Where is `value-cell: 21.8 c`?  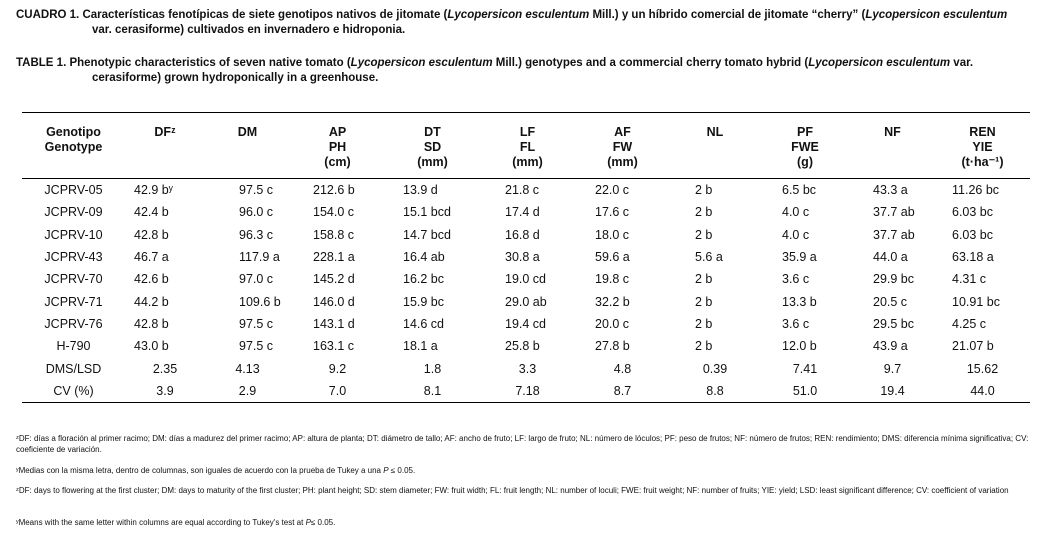 value-cell: 21.8 c is located at coordinates (522, 190).